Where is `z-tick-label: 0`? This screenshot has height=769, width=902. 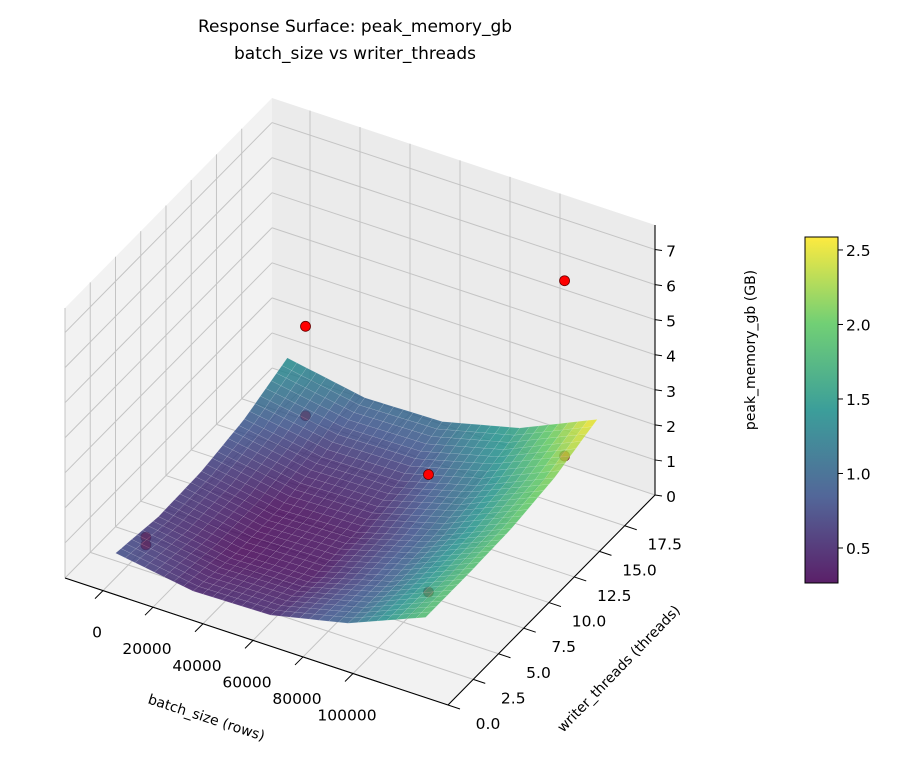 z-tick-label: 0 is located at coordinates (671, 497).